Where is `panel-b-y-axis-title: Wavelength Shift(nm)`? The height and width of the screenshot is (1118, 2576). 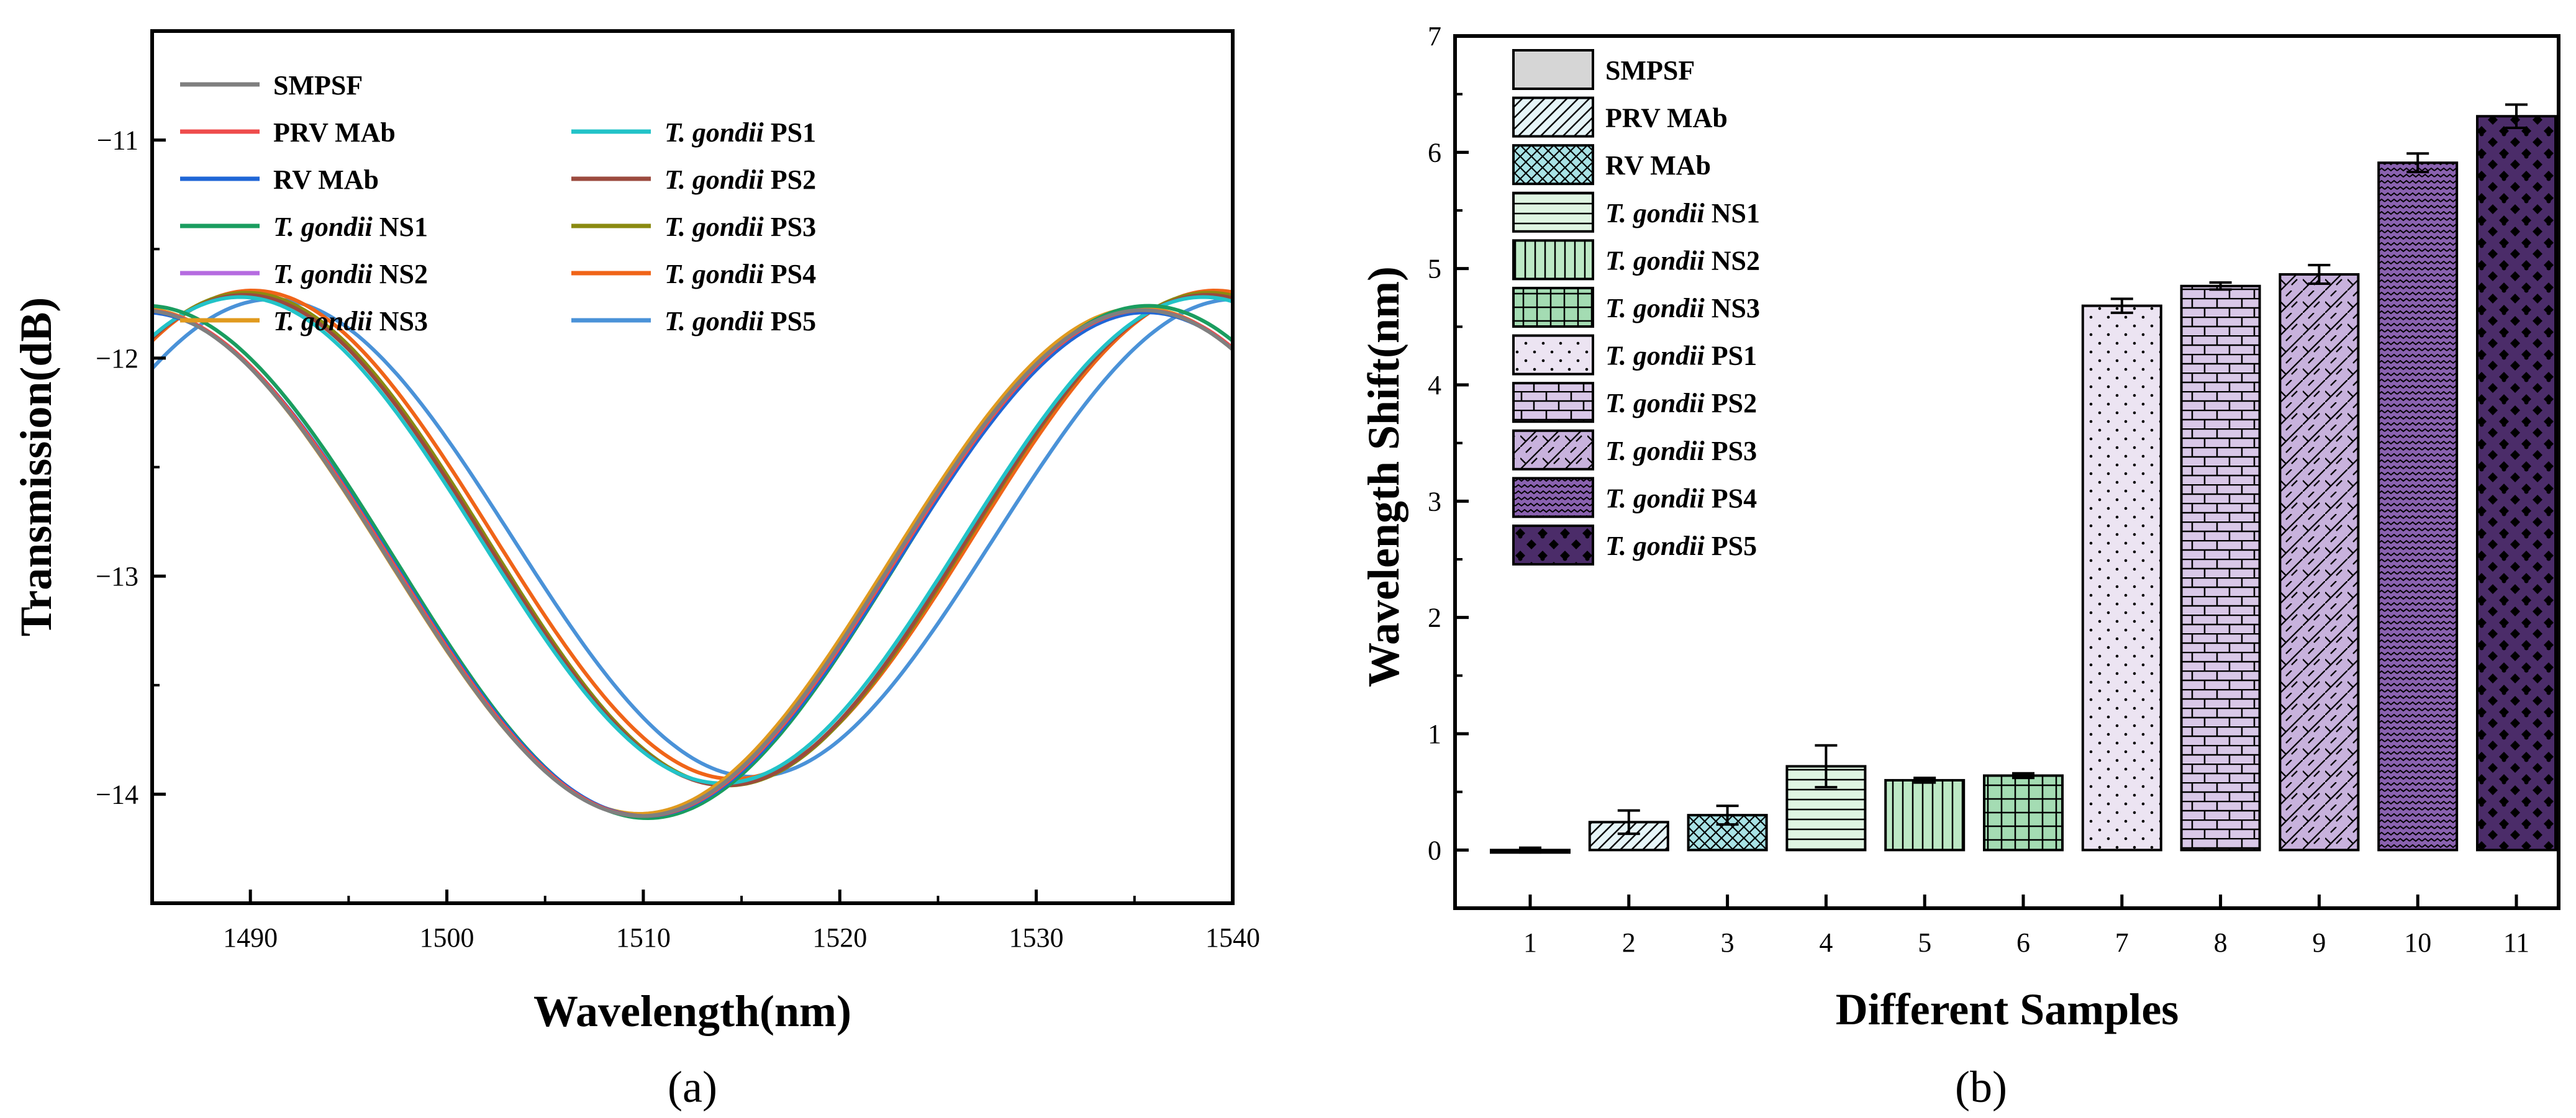 panel-b-y-axis-title: Wavelength Shift(nm) is located at coordinates (1383, 476).